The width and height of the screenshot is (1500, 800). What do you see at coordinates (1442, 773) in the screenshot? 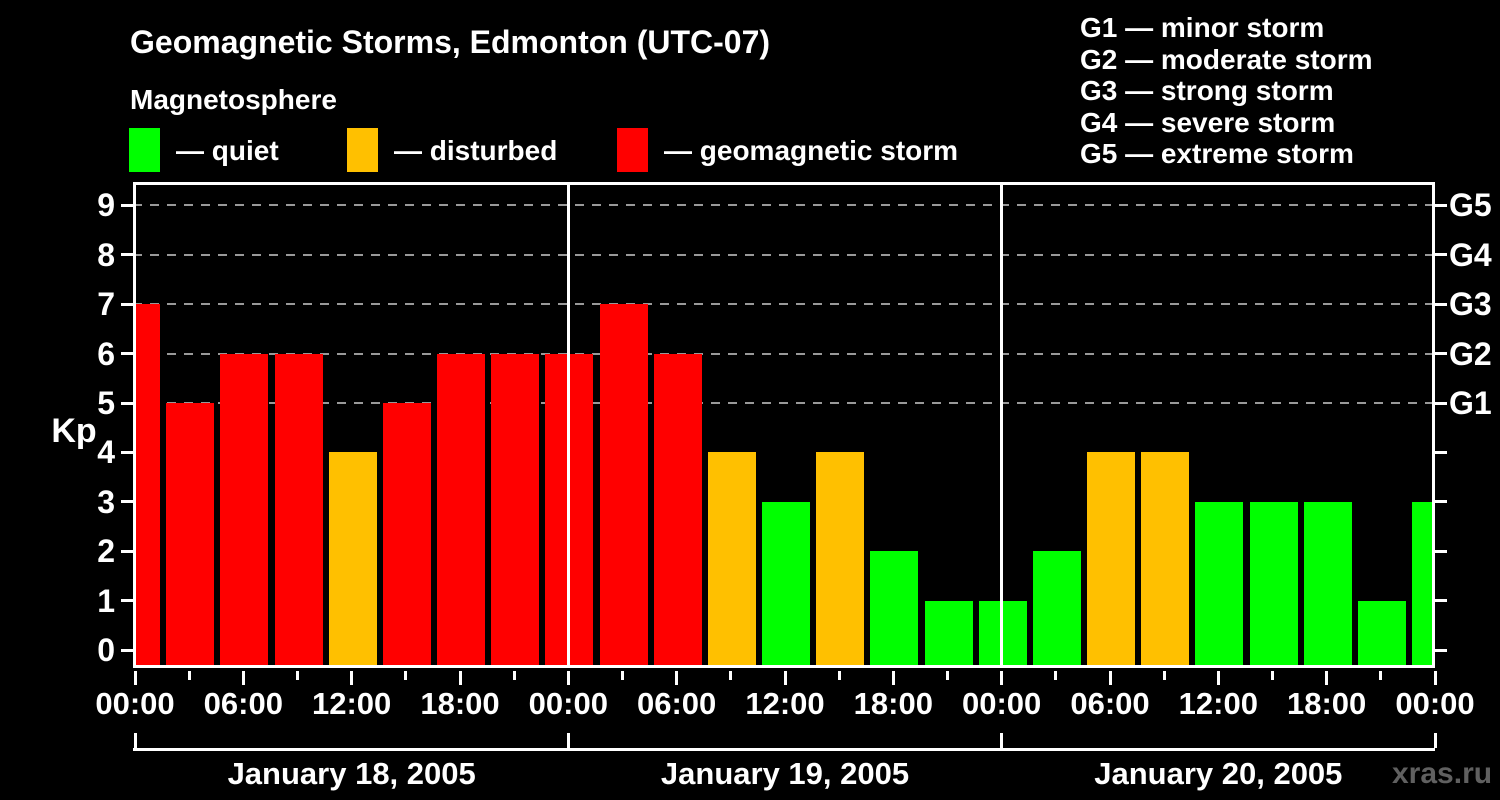
I see `watermark: xras.ru` at bounding box center [1442, 773].